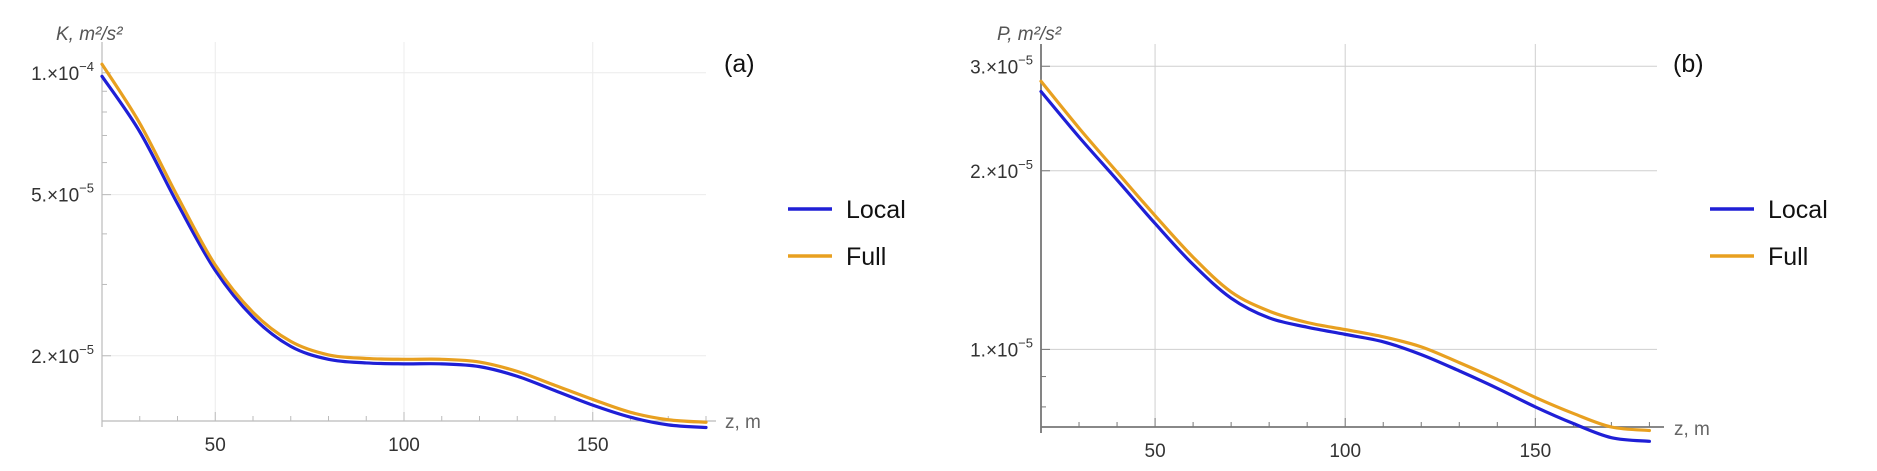  Describe the element at coordinates (86, 66) in the screenshot. I see `y-tick-exponent: −4` at that location.